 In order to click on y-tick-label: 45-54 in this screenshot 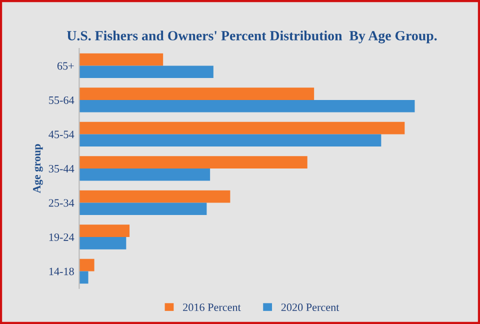, I will do `click(61, 134)`.